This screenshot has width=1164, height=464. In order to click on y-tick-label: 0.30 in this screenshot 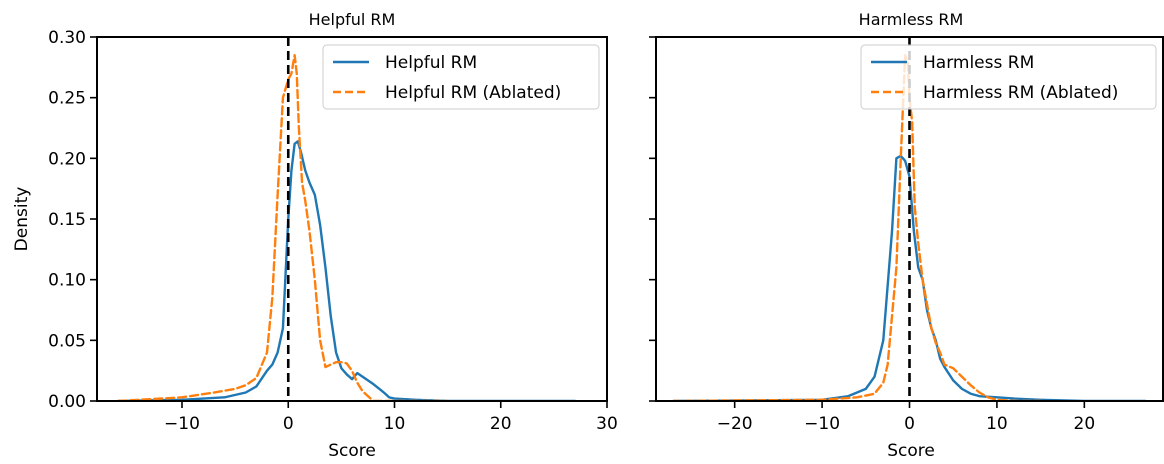, I will do `click(67, 38)`.